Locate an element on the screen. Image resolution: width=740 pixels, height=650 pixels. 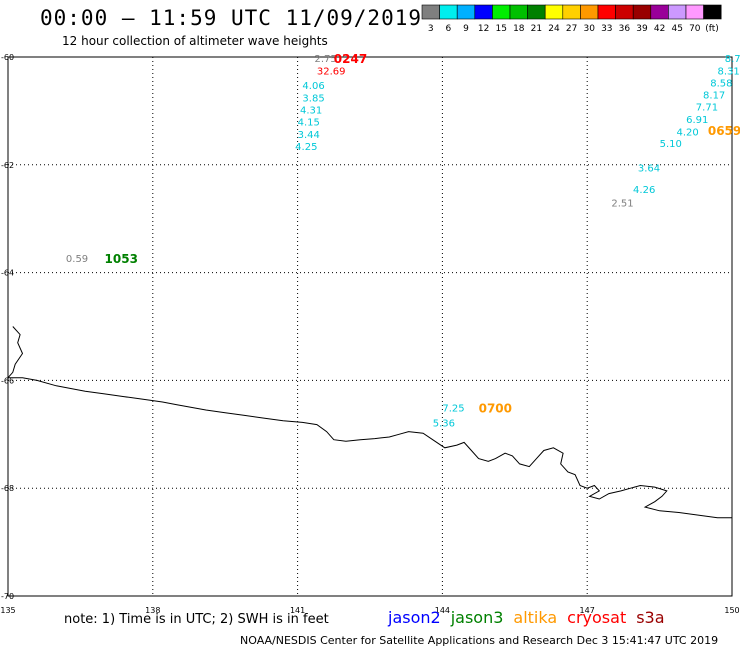
latitude-tick-label: -64 is located at coordinates (7, 273).